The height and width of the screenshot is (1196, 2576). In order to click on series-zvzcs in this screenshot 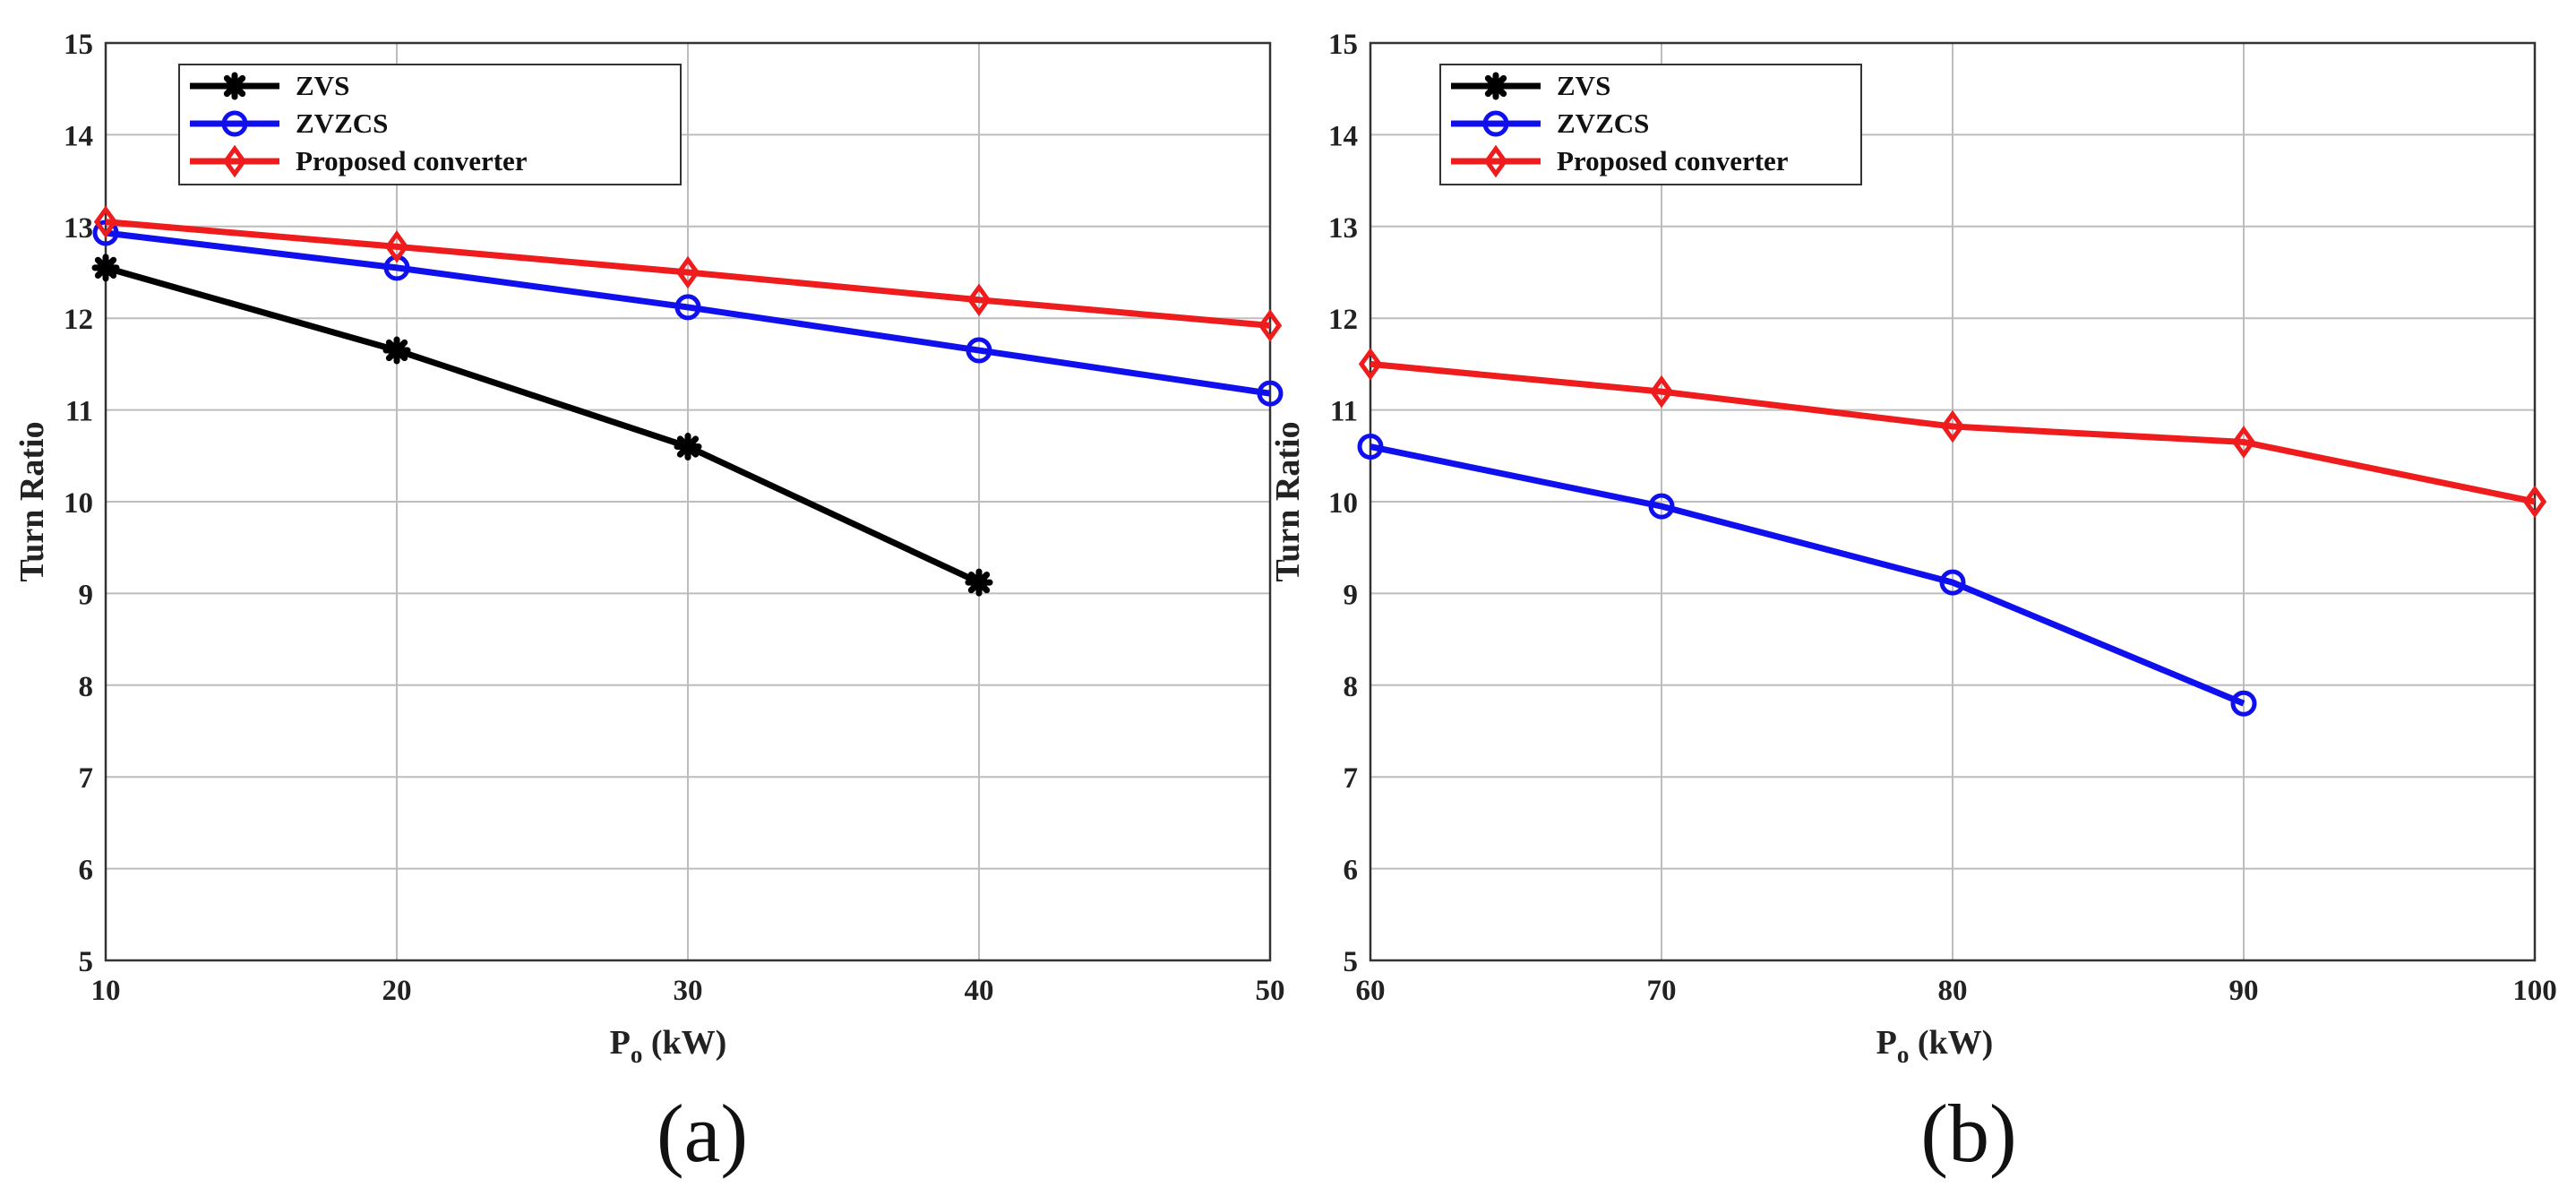, I will do `click(1807, 576)`.